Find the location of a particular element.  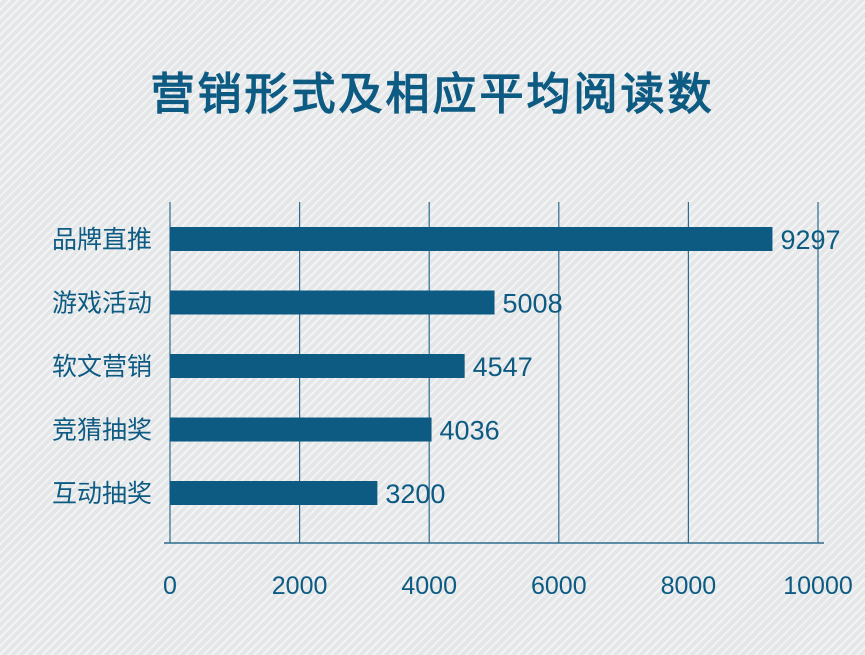

value-label-5: 3200 is located at coordinates (415, 494).